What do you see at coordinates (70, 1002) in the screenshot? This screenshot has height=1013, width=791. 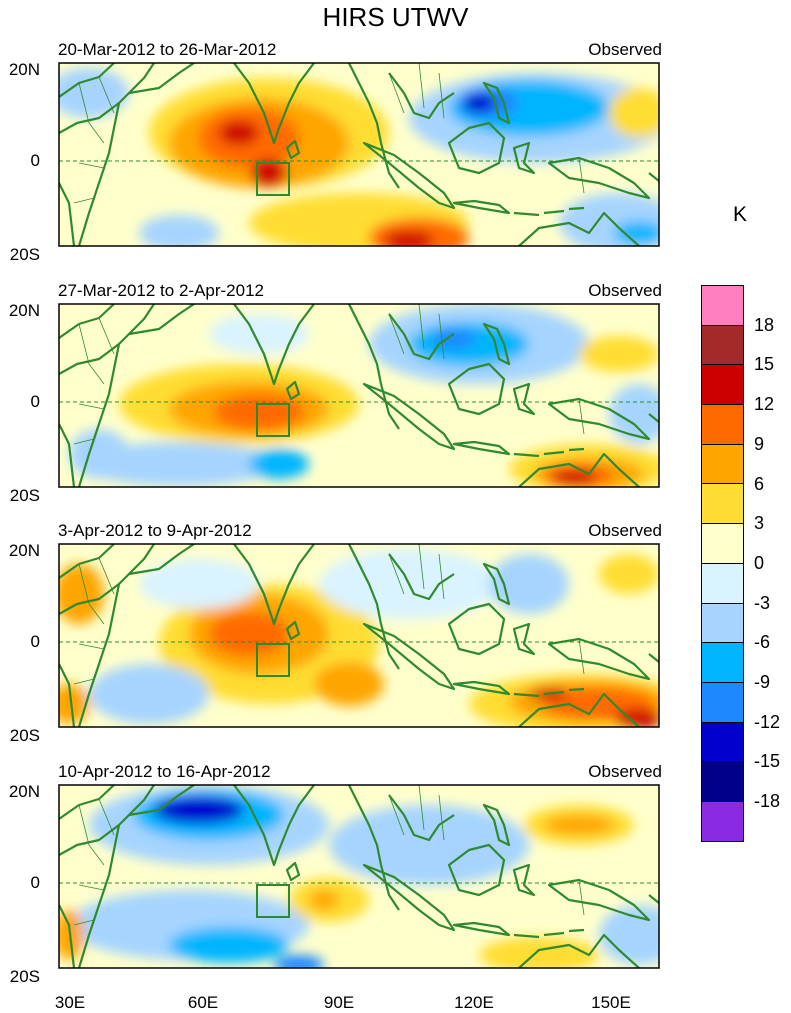 I see `lon-label-30e: 30E` at bounding box center [70, 1002].